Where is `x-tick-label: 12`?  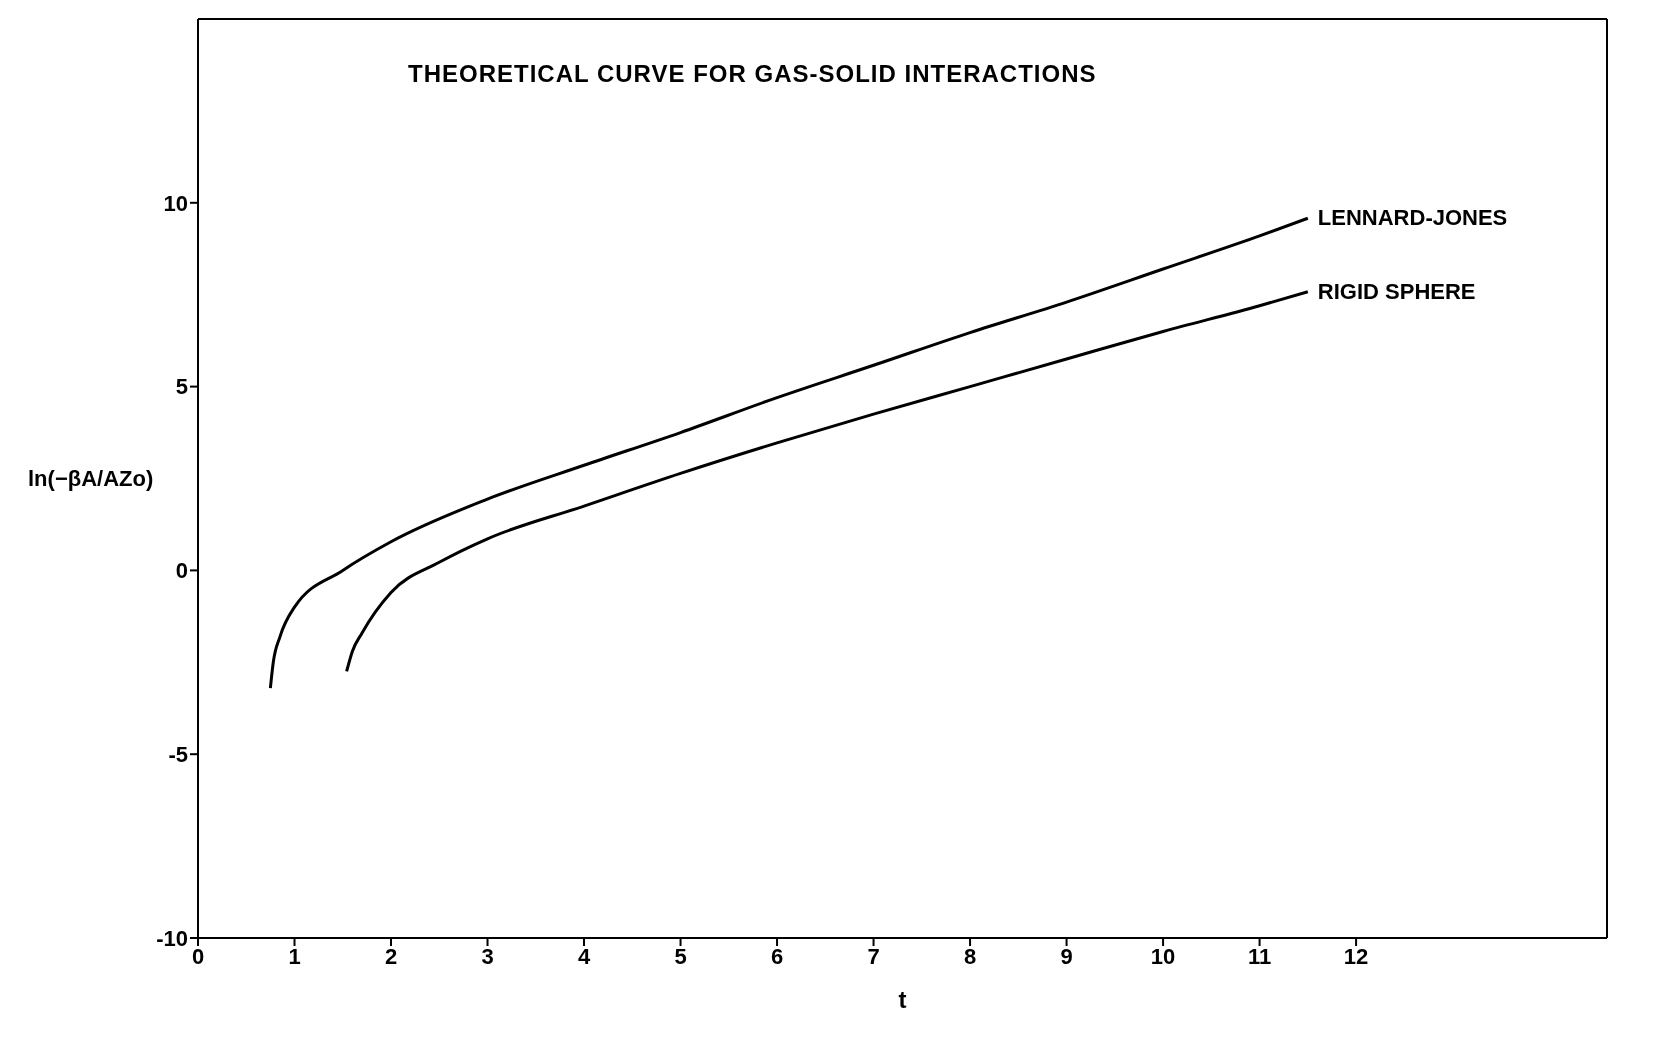
x-tick-label: 12 is located at coordinates (1356, 956).